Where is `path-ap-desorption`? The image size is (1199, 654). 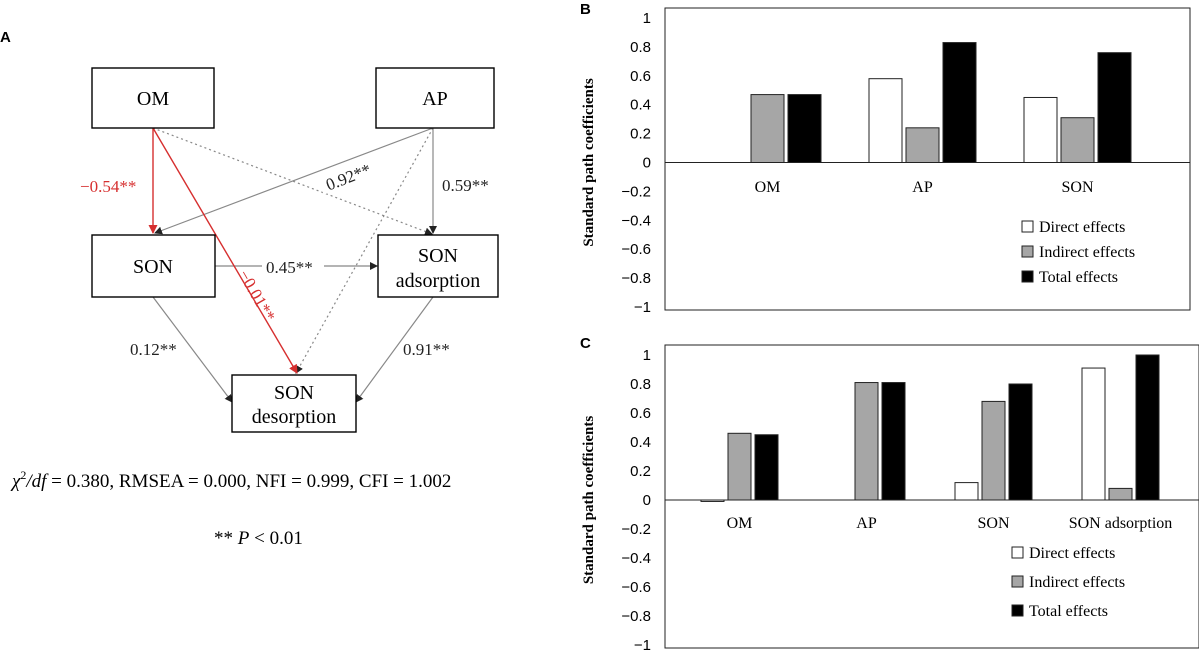 path-ap-desorption is located at coordinates (364, 250).